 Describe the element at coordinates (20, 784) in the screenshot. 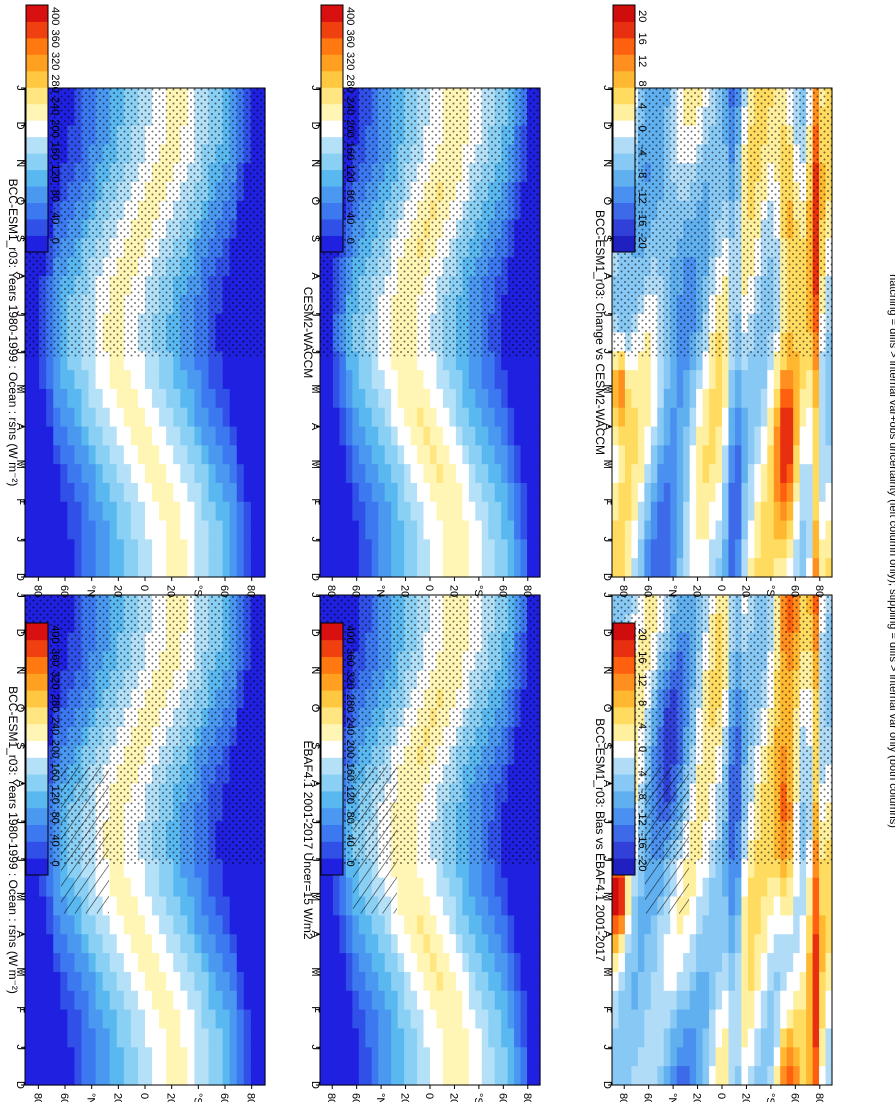

I see `x-tick-label: A` at that location.